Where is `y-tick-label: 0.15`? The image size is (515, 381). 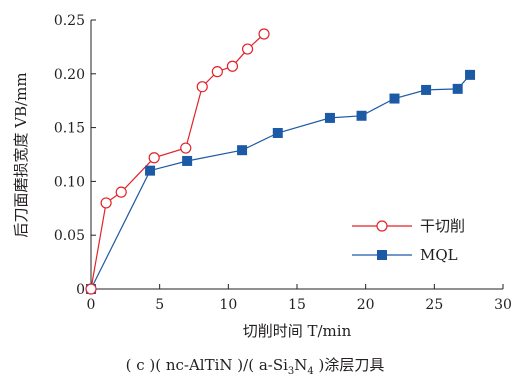 y-tick-label: 0.15 is located at coordinates (69, 129).